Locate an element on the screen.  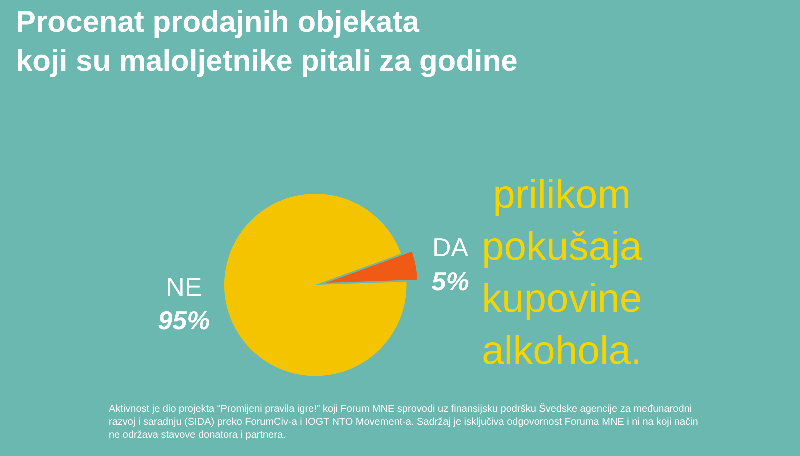
chart-title: Procenat prodajnih objekata koji su maloljetnike pitali za godine is located at coordinates (267, 42).